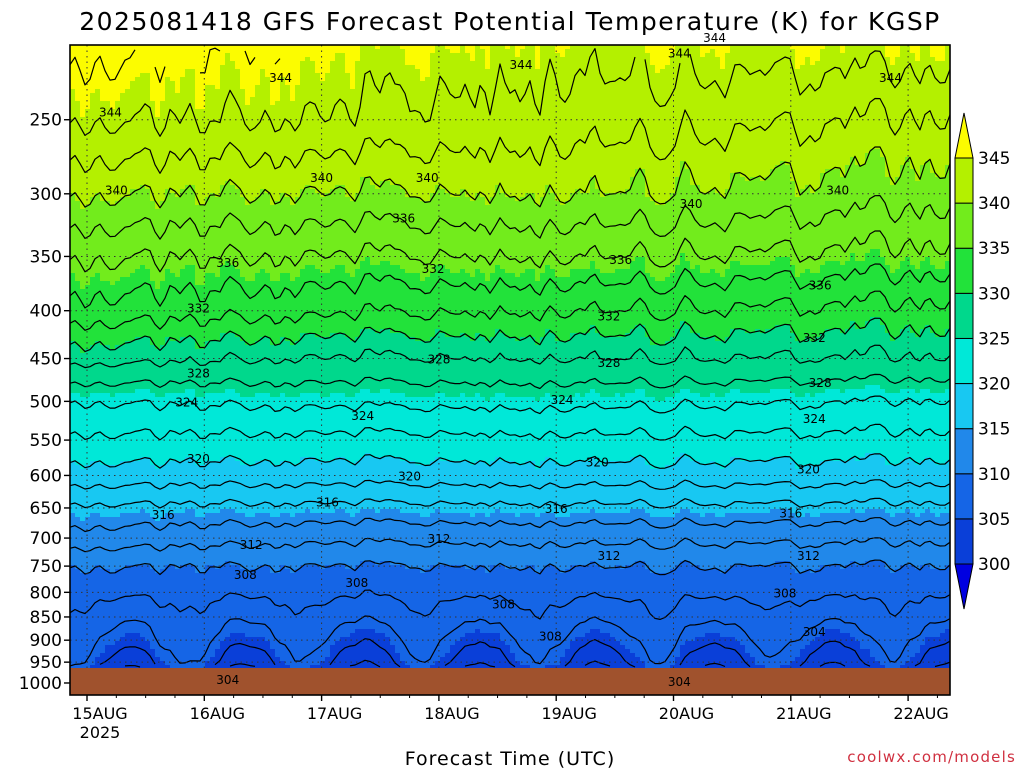 Image resolution: width=1024 pixels, height=768 pixels. I want to click on contour-label: 312, so click(808, 556).